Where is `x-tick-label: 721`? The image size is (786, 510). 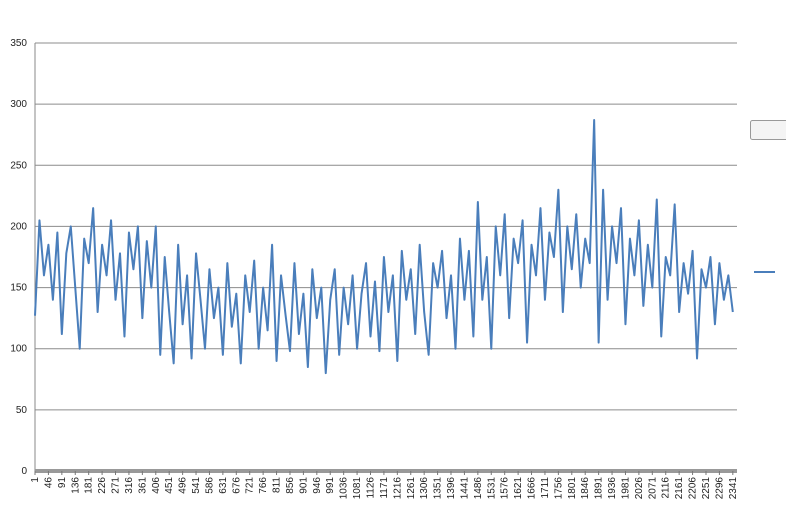
x-tick-label: 721 is located at coordinates (250, 485).